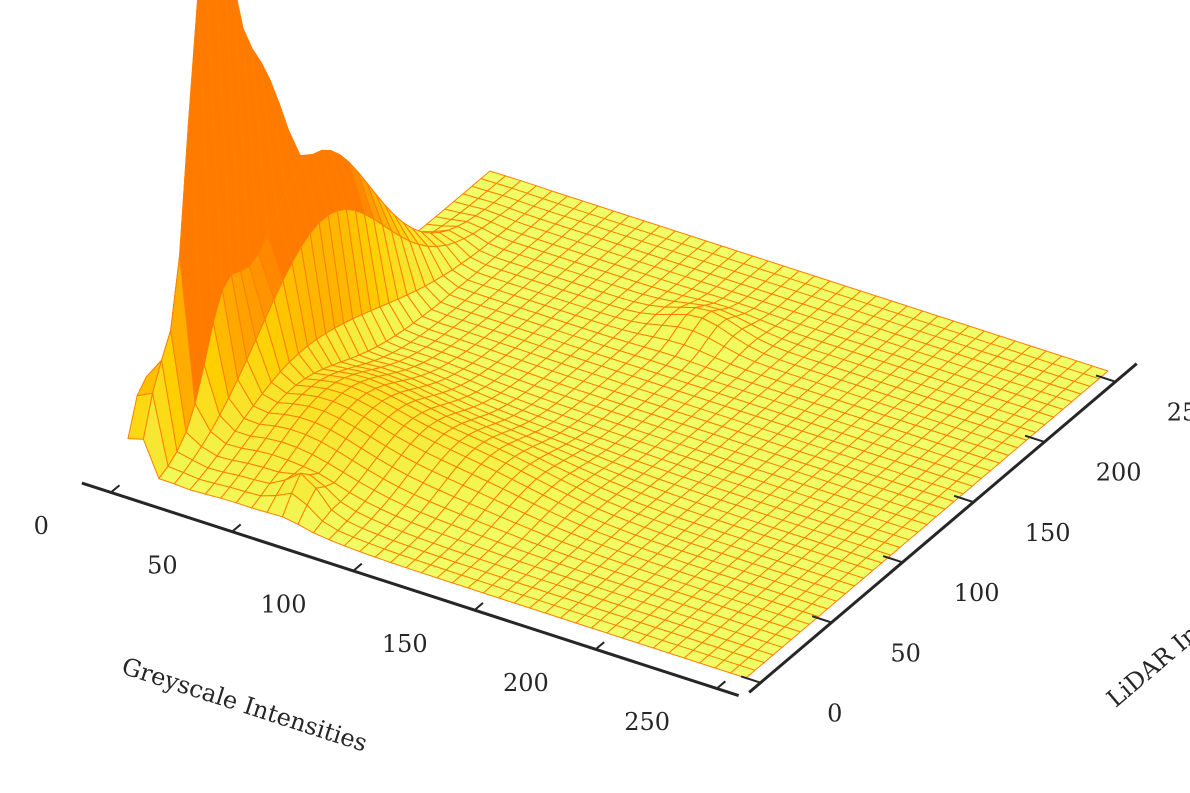  What do you see at coordinates (162, 565) in the screenshot?
I see `x-tick-label: 50` at bounding box center [162, 565].